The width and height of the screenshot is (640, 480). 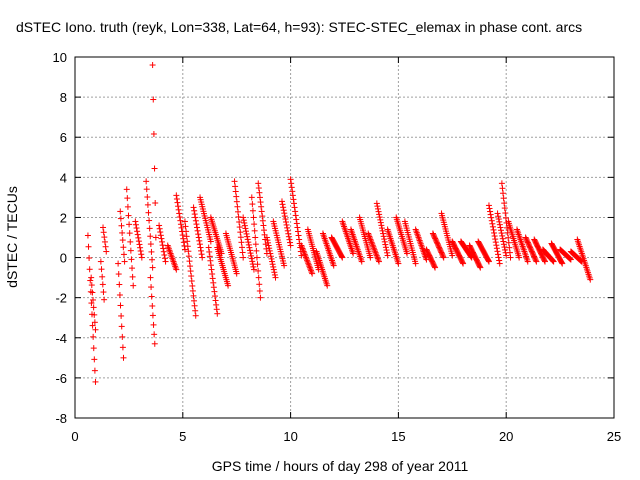 What do you see at coordinates (74, 436) in the screenshot?
I see `x-tick-label: 0` at bounding box center [74, 436].